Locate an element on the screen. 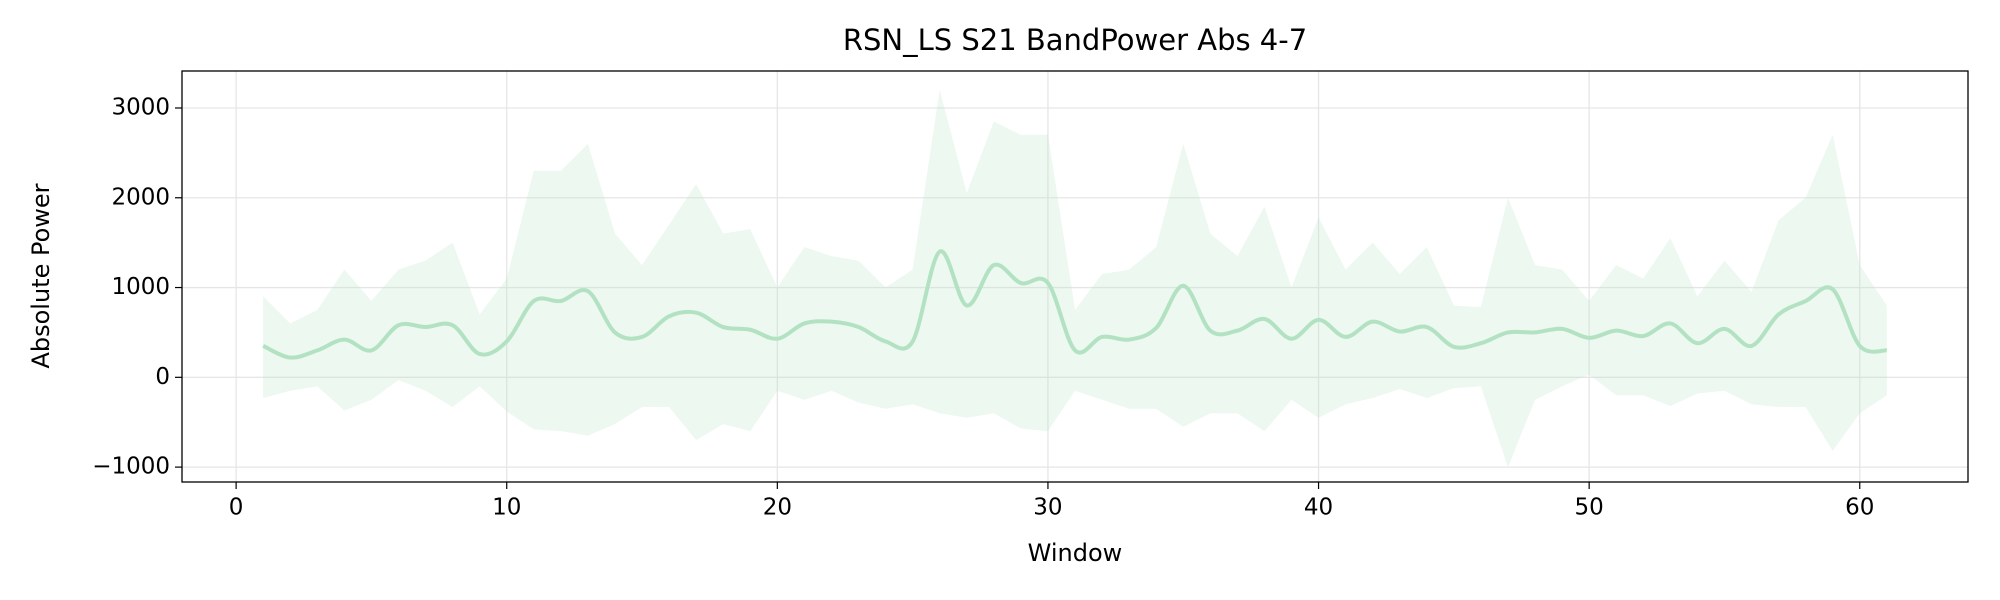 This screenshot has width=2000, height=600. x-tick-label: 40 is located at coordinates (1318, 508).